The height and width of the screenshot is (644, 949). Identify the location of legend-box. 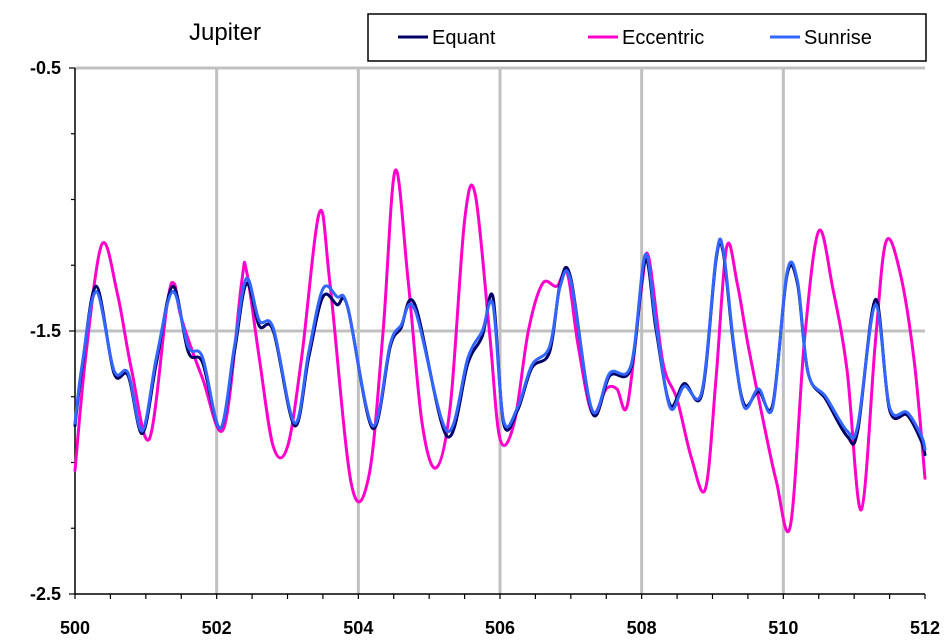
(647, 37).